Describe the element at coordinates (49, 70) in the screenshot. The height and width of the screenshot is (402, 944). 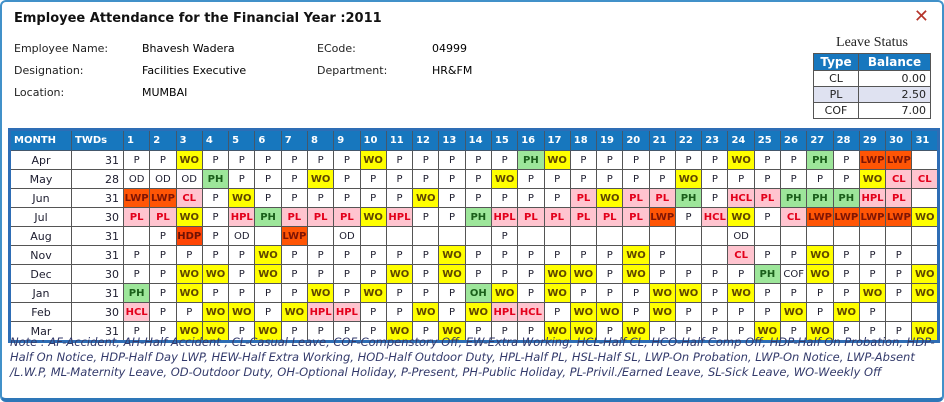
I see `designation-label: Designation:` at that location.